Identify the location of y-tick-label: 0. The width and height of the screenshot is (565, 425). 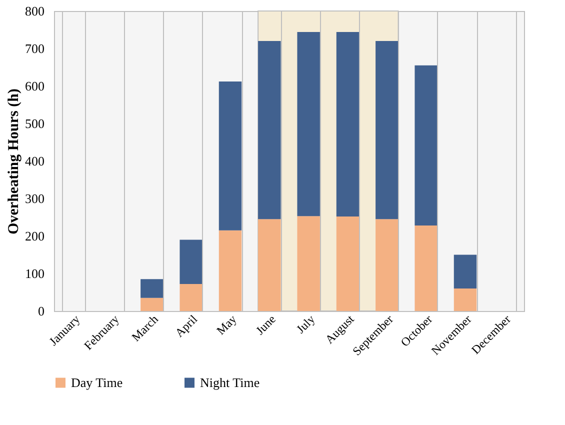
(41, 311).